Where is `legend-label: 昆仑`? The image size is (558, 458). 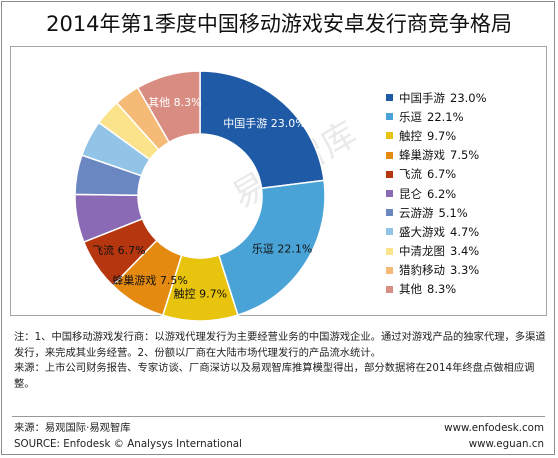
legend-label: 昆仑 is located at coordinates (410, 193).